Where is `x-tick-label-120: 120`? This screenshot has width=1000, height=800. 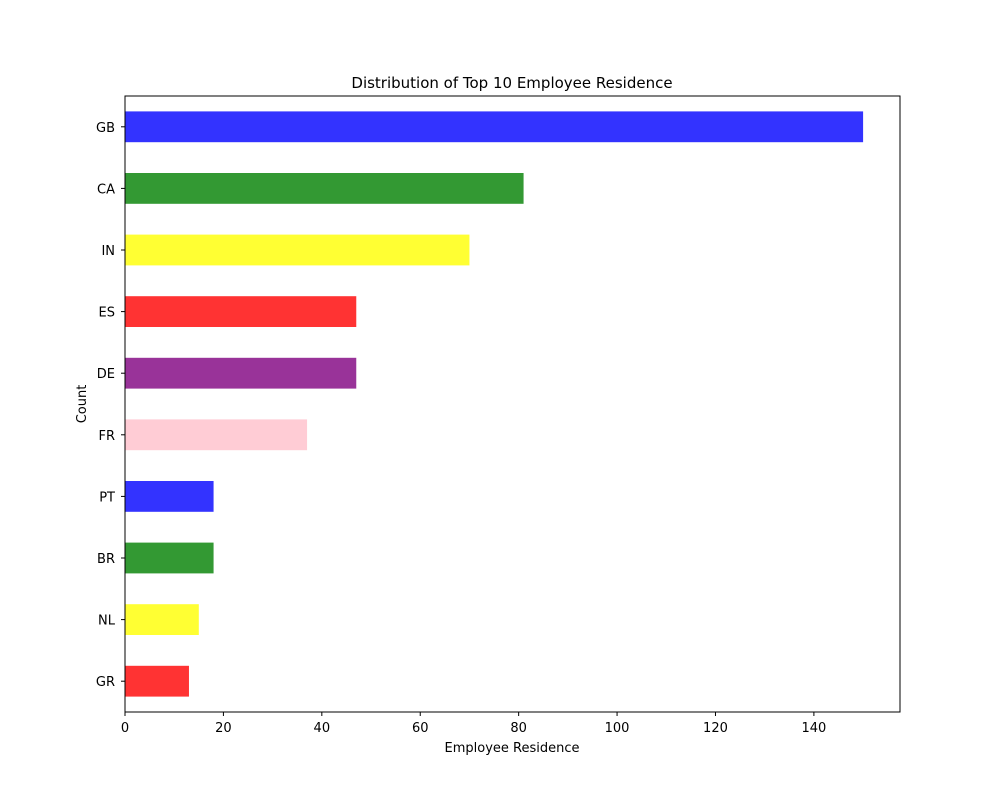 x-tick-label-120: 120 is located at coordinates (715, 728).